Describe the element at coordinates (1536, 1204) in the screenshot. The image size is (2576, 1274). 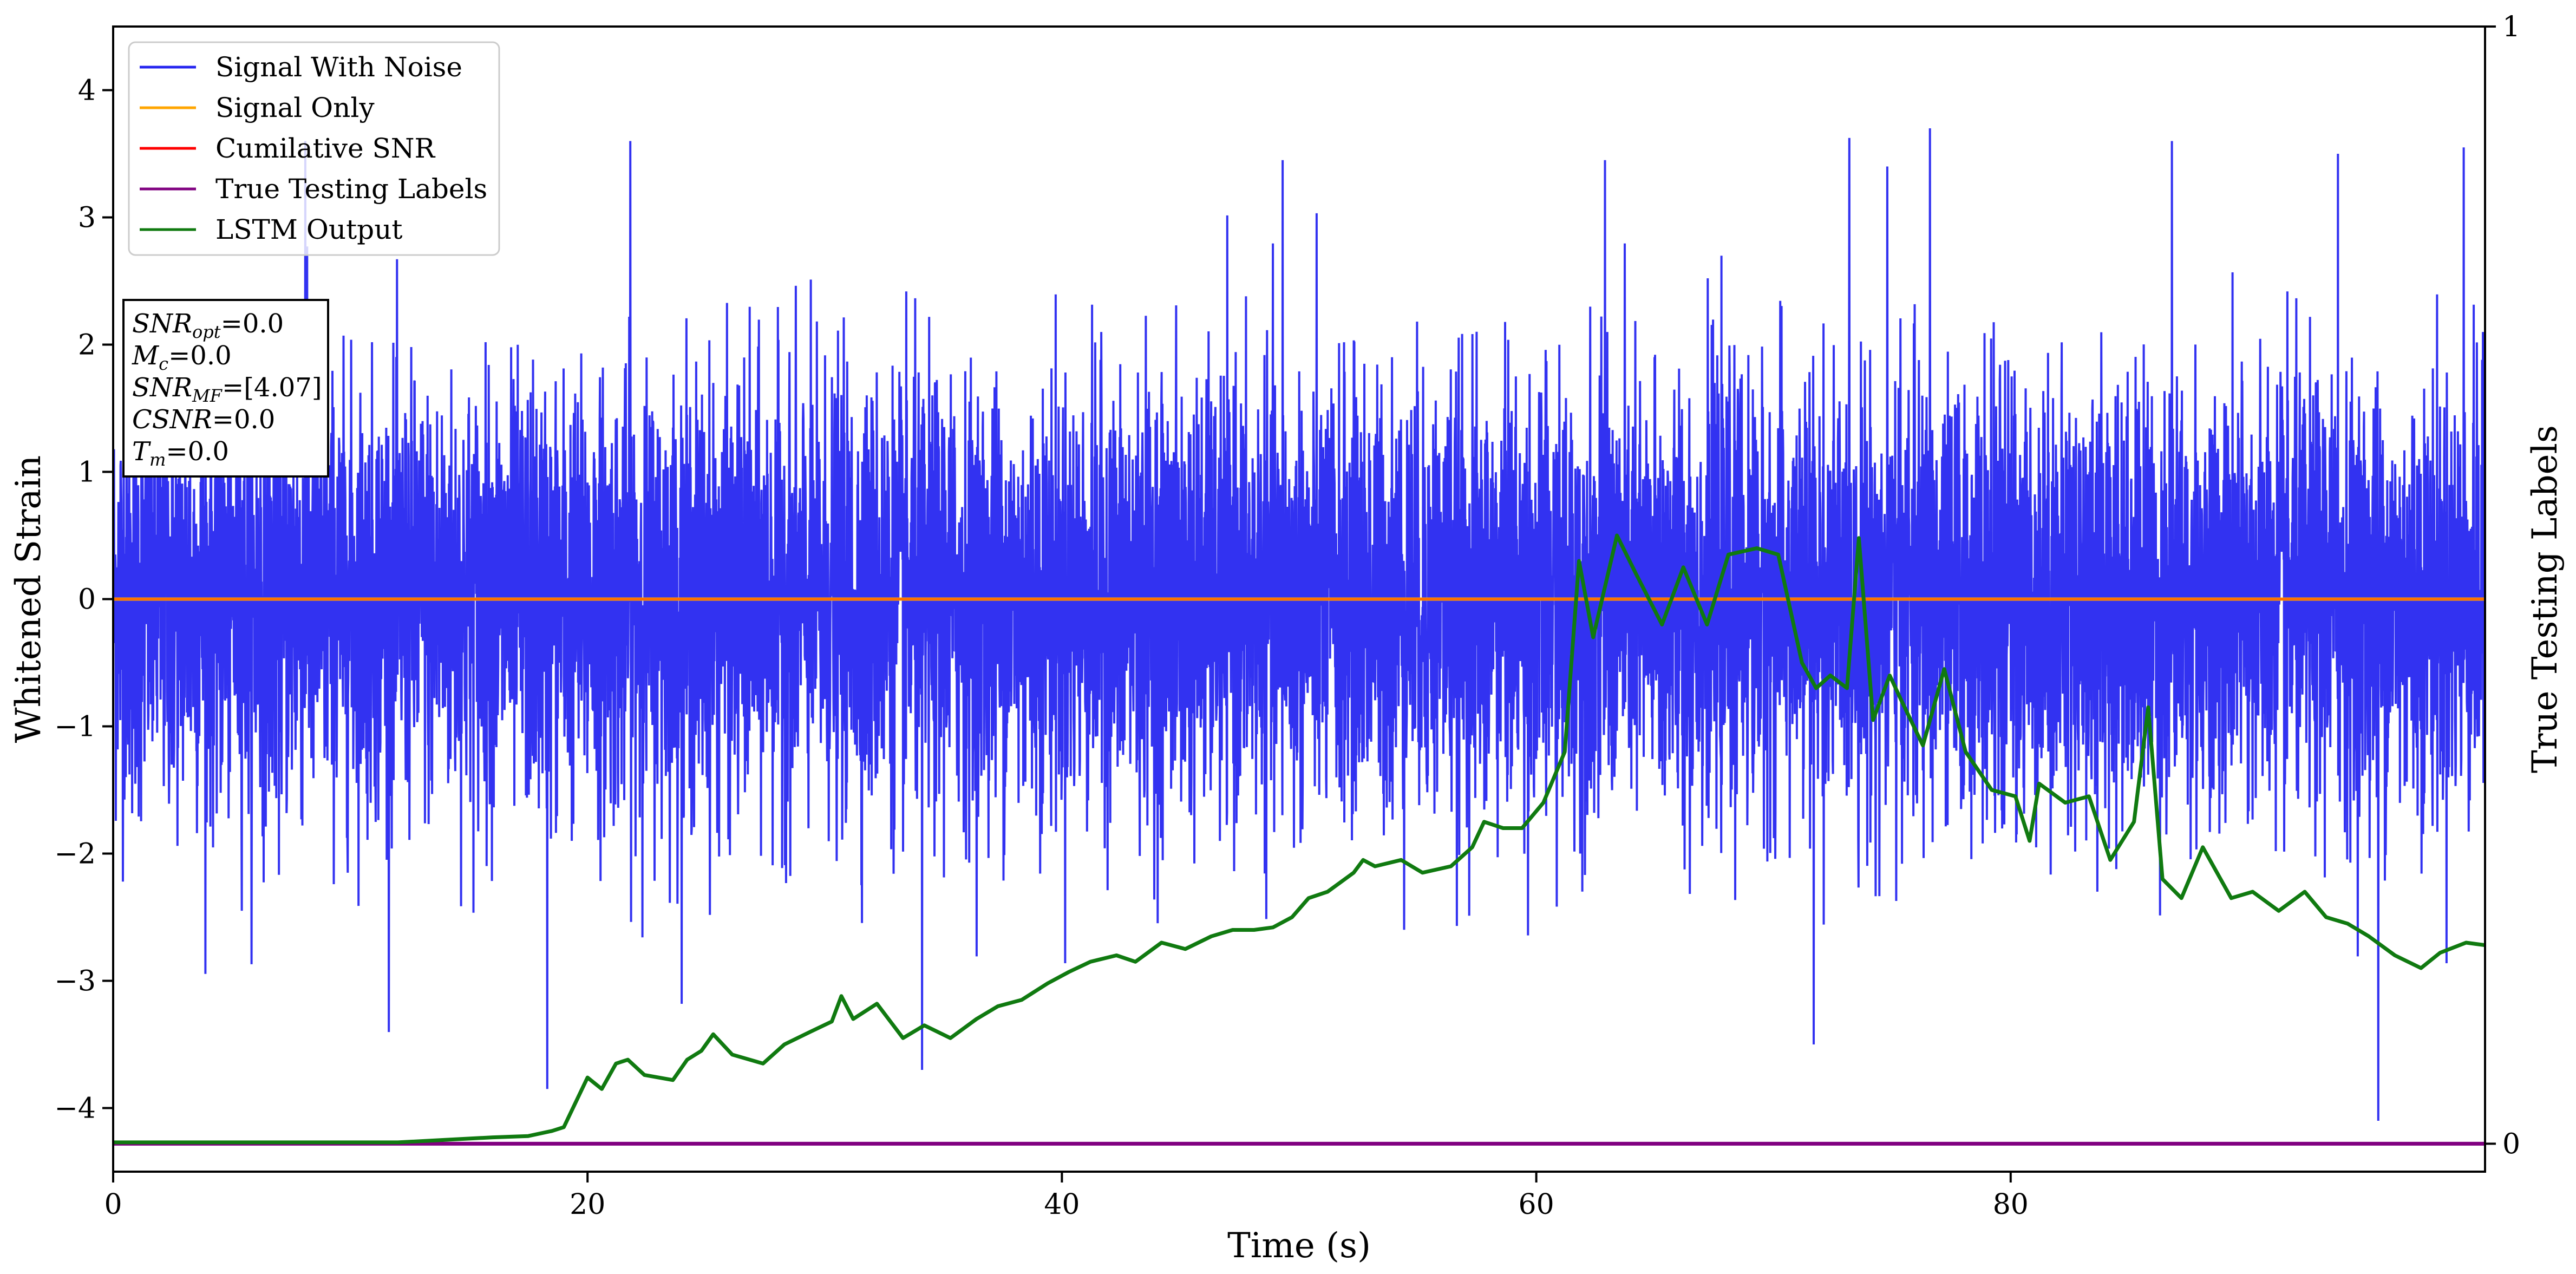
I see `x-tick-label: 60` at that location.